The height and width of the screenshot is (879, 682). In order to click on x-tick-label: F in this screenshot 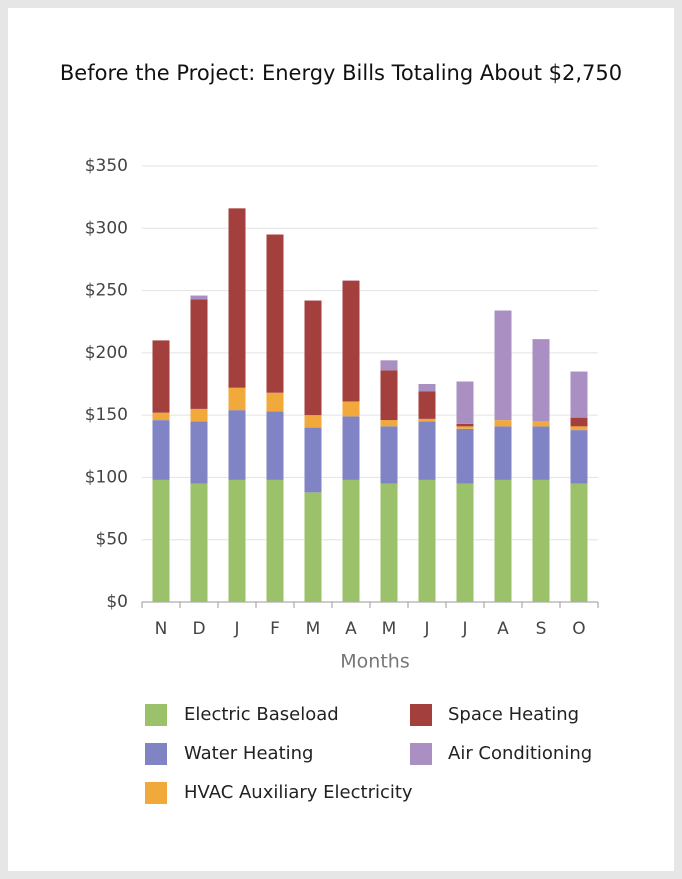, I will do `click(275, 629)`.